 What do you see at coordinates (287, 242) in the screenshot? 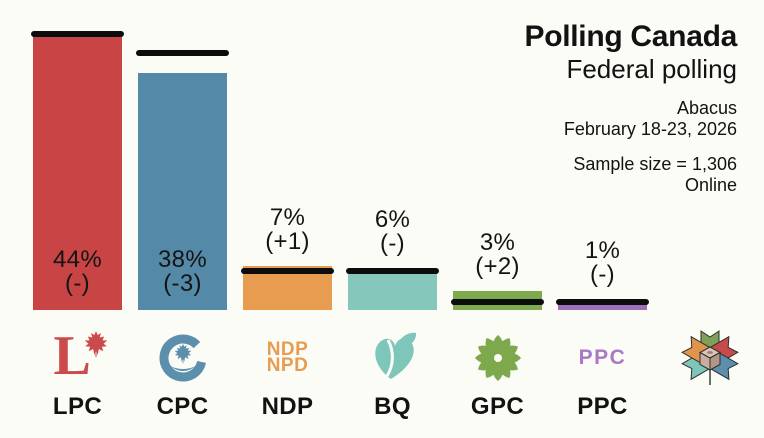
I see `change-text-ndp: (+1)` at bounding box center [287, 242].